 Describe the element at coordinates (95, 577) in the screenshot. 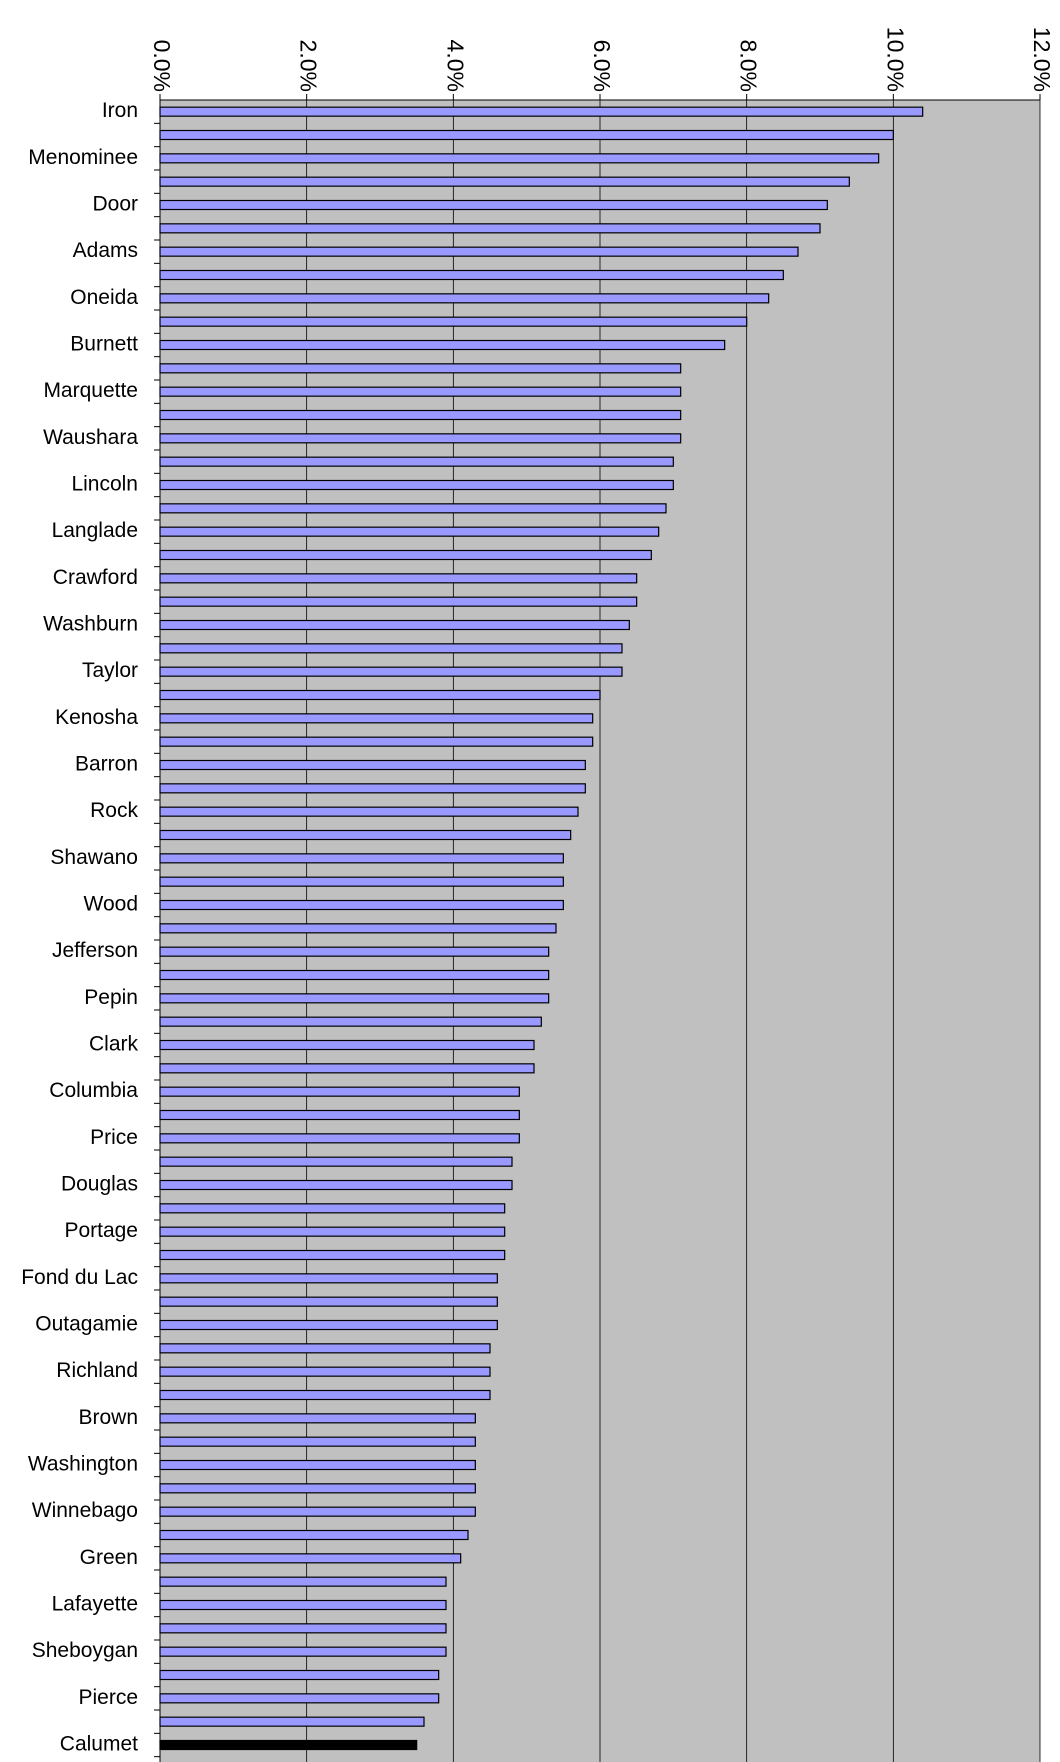

I see `category-label: Crawford` at that location.